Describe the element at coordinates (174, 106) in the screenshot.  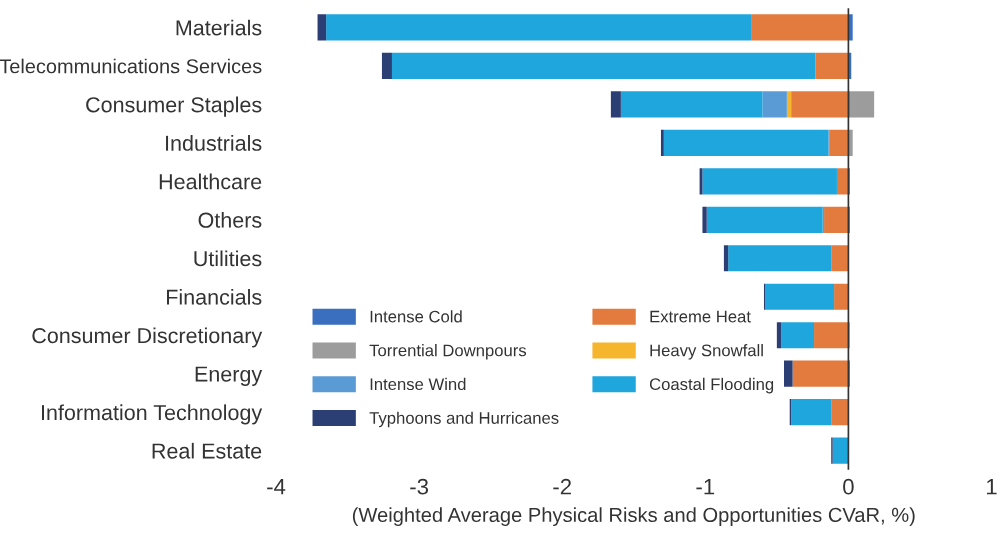
I see `y-tick-label: Consumer Staples` at that location.